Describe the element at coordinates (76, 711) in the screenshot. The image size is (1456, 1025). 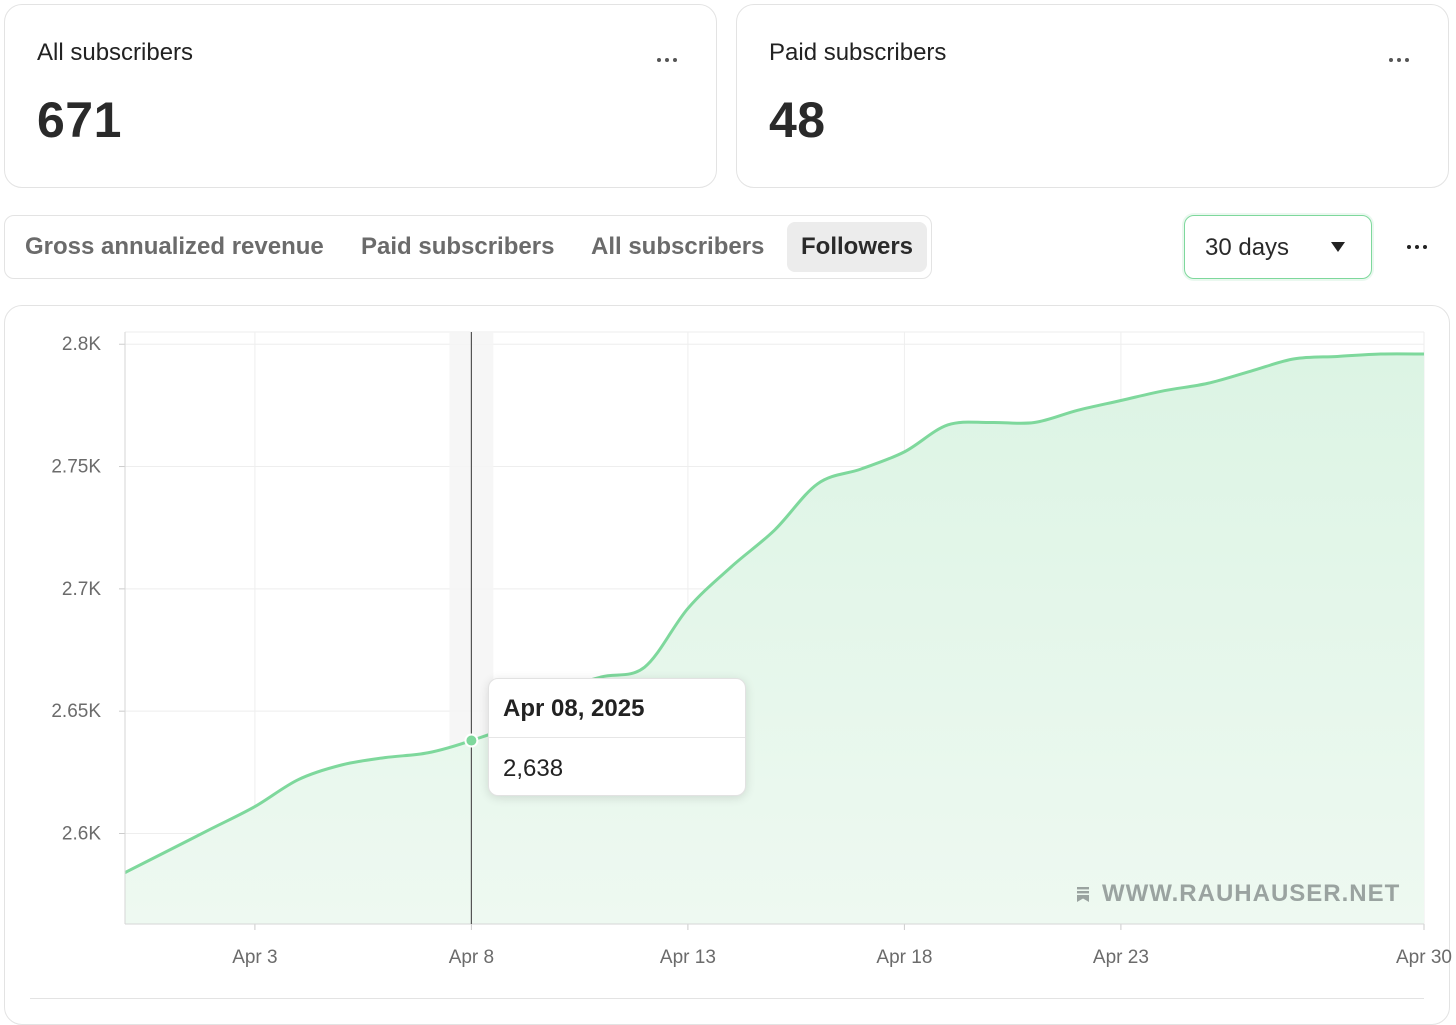
I see `y-tick-label: 2.65K` at that location.